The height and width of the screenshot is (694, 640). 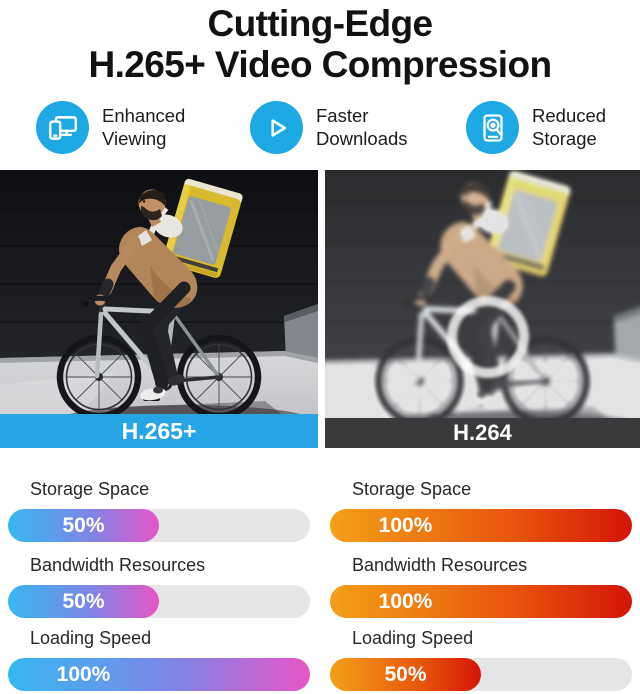 I want to click on codec-label: H.264, so click(x=482, y=432).